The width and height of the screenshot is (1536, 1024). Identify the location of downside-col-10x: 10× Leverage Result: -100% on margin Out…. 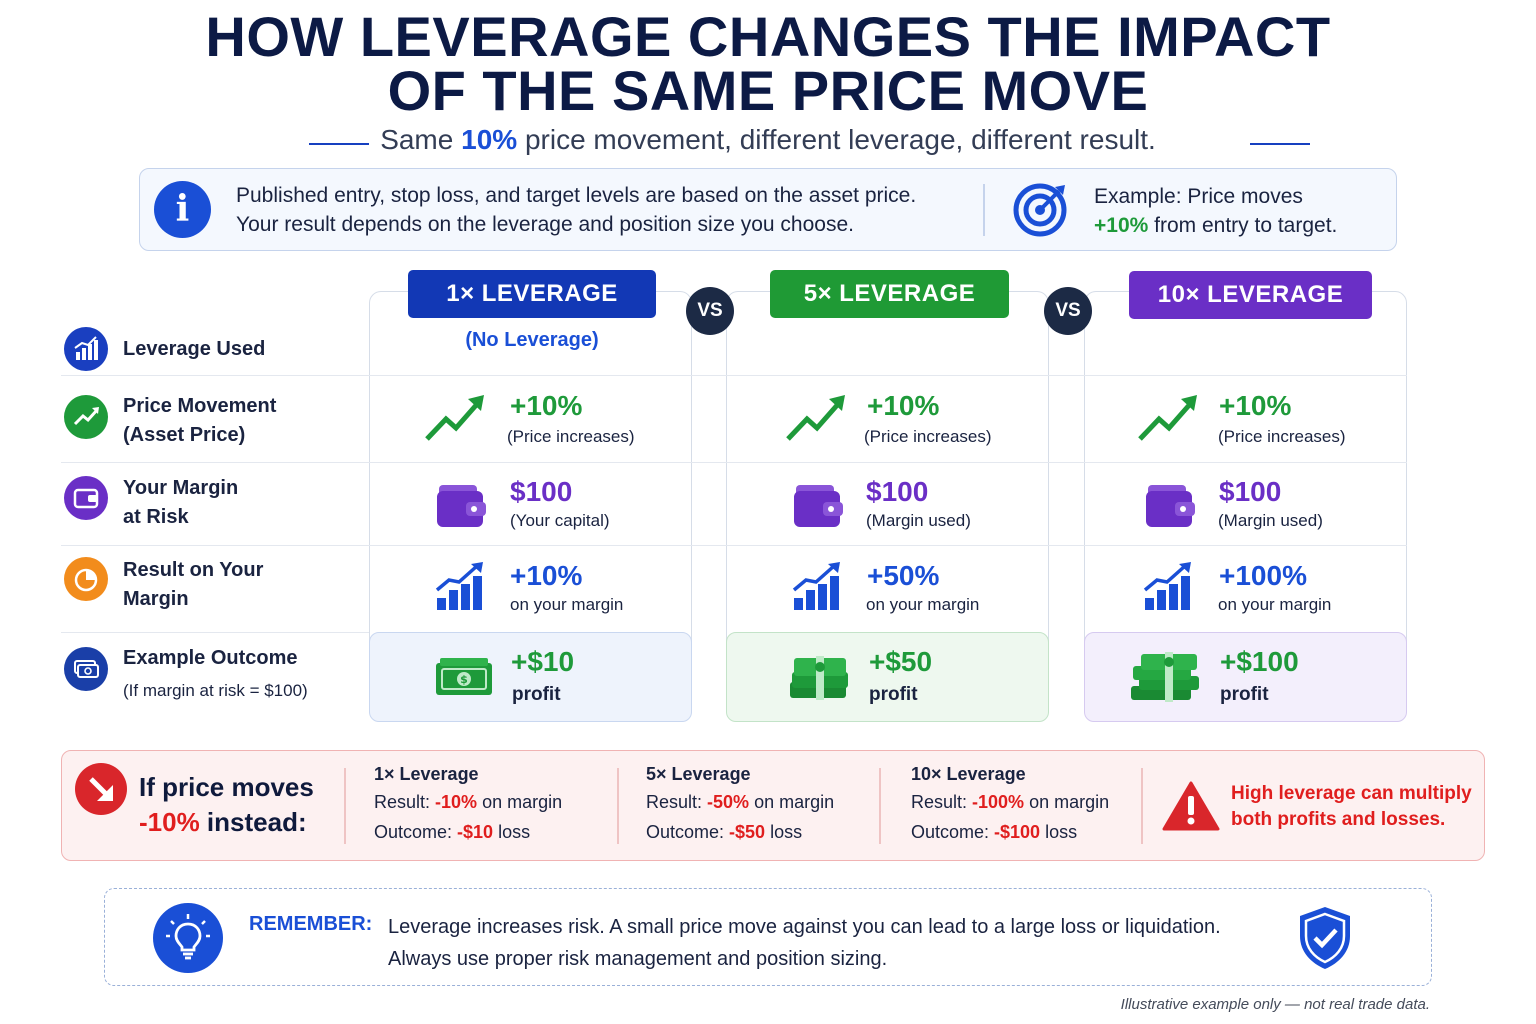
(1010, 803).